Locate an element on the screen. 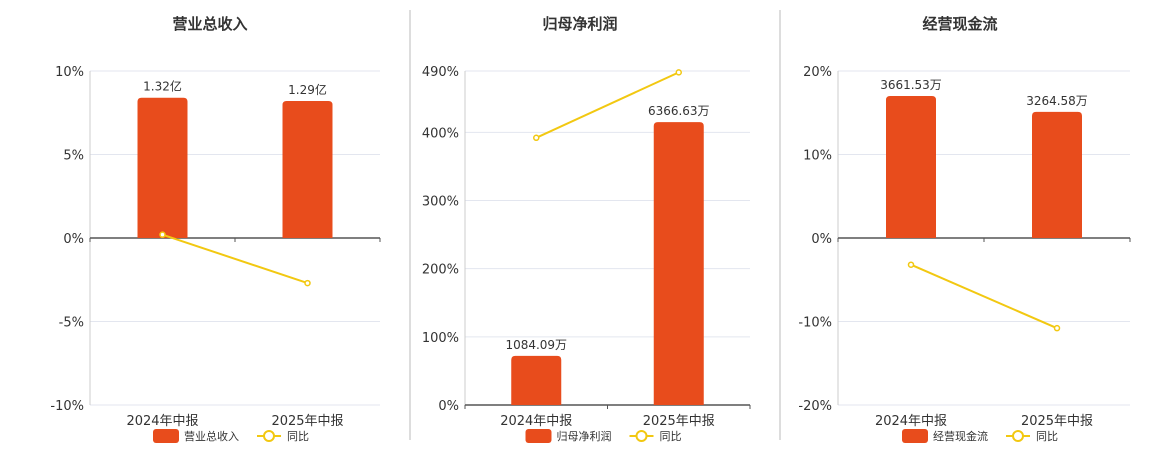  chart-title: 经营现金流 is located at coordinates (959, 24).